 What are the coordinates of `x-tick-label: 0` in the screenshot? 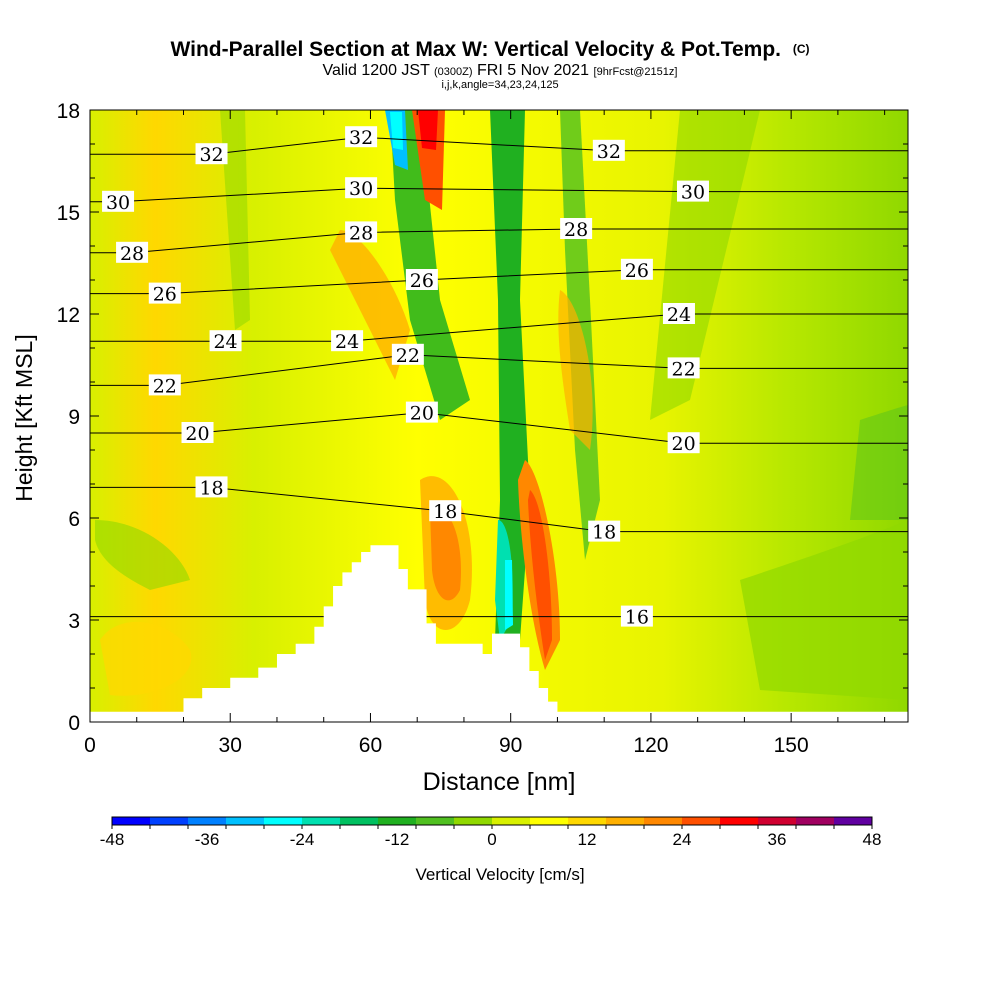 It's located at (90, 745).